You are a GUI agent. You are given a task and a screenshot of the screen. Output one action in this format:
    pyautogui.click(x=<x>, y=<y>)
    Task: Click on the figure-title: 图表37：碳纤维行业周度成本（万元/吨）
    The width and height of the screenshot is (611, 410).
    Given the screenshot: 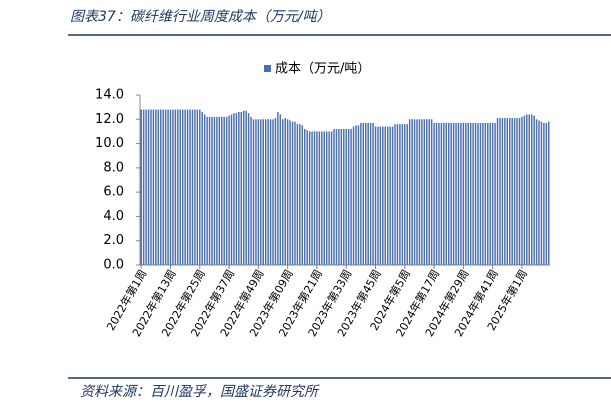 What is the action you would take?
    pyautogui.click(x=200, y=17)
    